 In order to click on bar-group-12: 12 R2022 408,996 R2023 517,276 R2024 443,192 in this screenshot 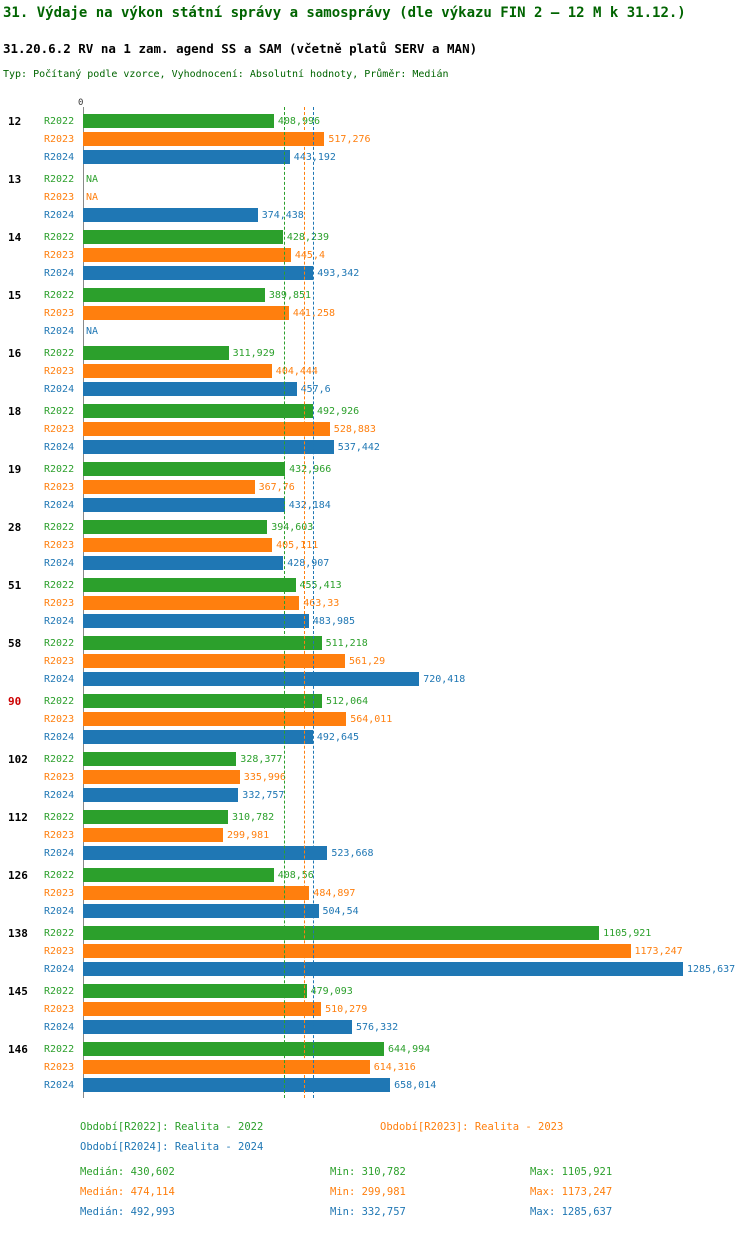, I will do `click(375, 139)`.